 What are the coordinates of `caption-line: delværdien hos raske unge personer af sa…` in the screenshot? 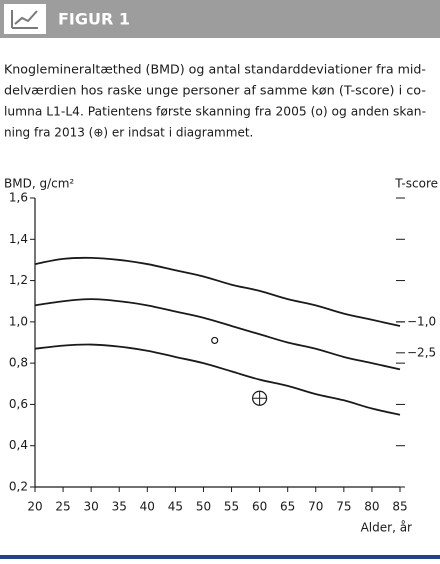 It's located at (215, 91).